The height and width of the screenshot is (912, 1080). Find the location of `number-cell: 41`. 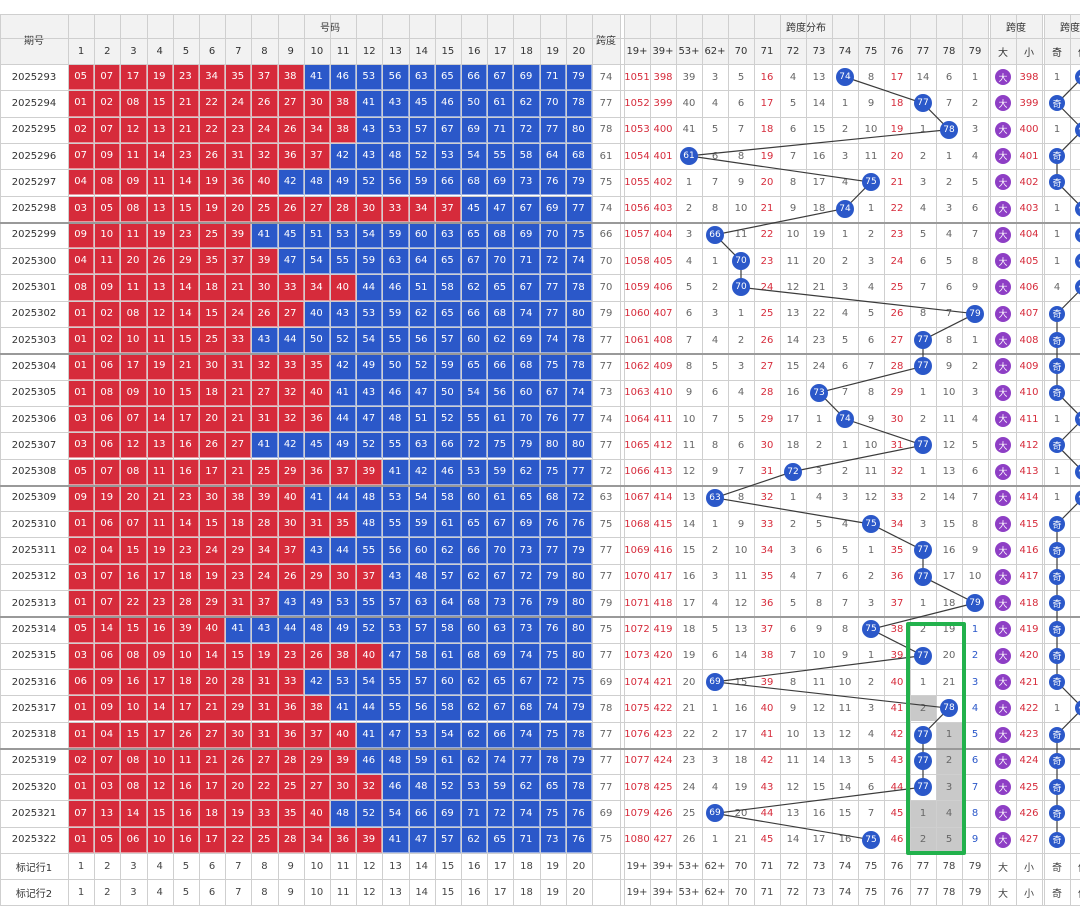

number-cell: 41 is located at coordinates (369, 103).